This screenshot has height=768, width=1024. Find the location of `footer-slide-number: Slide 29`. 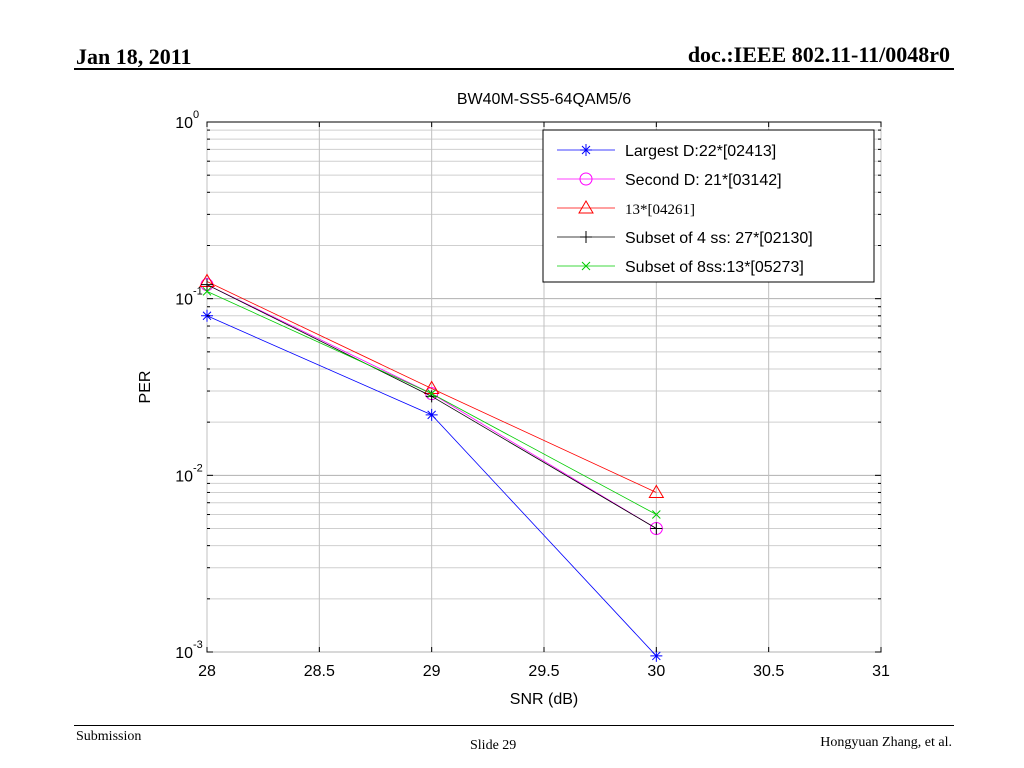

footer-slide-number: Slide 29 is located at coordinates (493, 745).